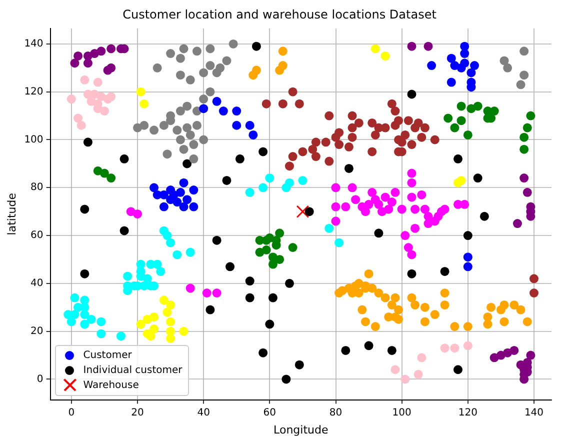 The image size is (561, 441). What do you see at coordinates (37, 236) in the screenshot?
I see `y-tick-label: 60` at bounding box center [37, 236].